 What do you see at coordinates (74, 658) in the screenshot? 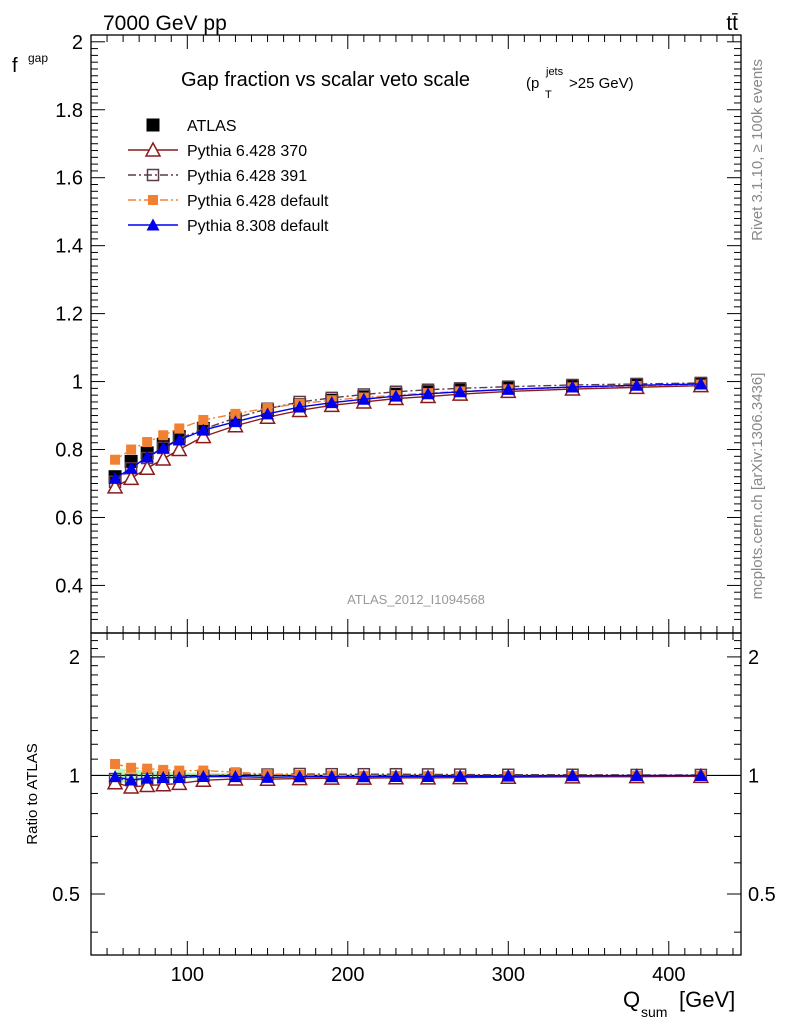
I see `ratio-y-tick-label: 2` at bounding box center [74, 658].